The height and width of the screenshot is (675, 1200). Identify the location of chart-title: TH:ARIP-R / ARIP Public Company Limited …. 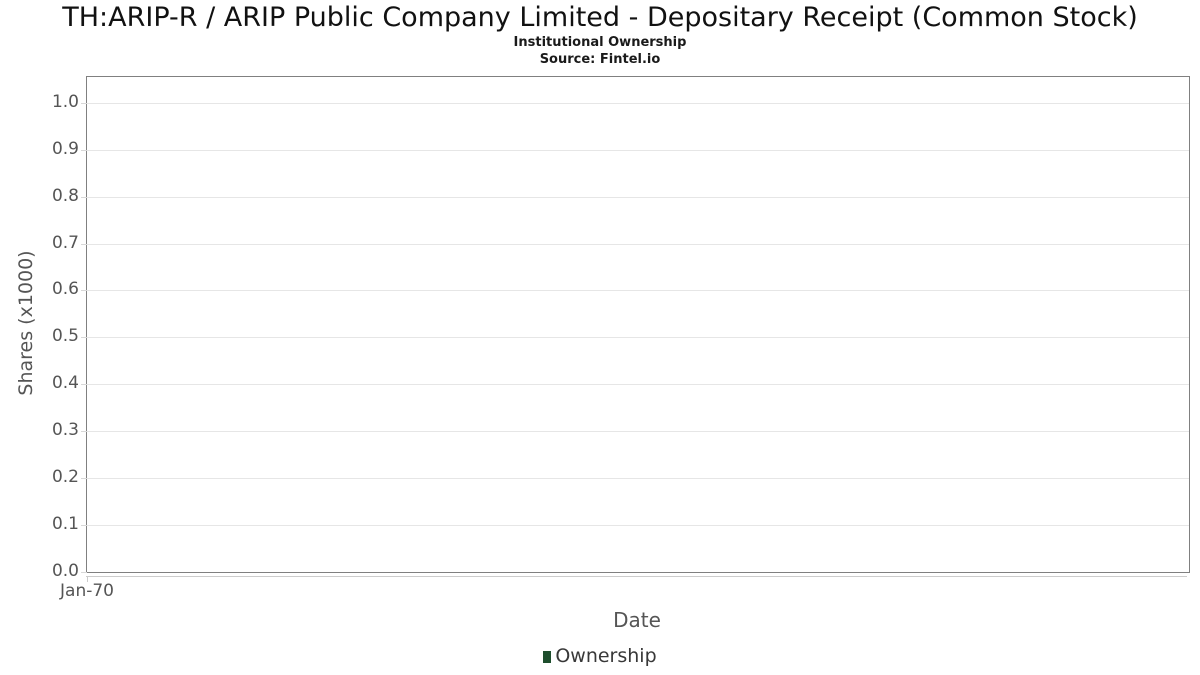
(600, 17).